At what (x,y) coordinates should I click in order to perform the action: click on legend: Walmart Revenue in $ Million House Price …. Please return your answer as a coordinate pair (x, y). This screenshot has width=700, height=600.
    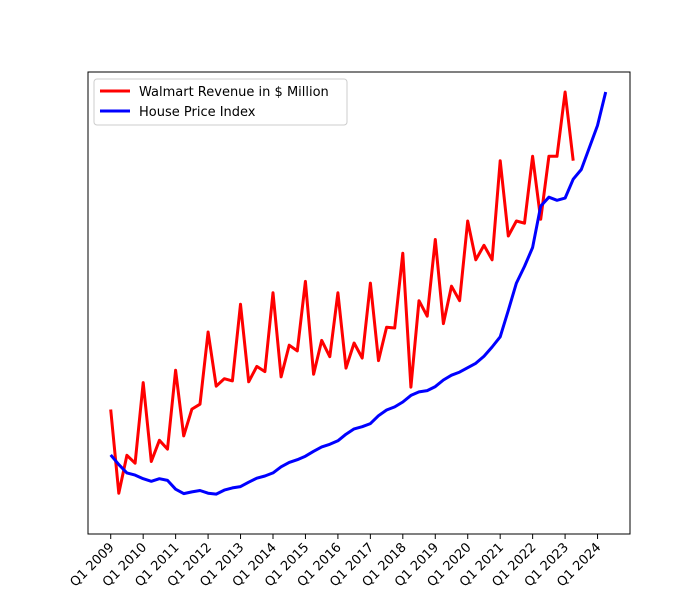
    Looking at the image, I should click on (220, 102).